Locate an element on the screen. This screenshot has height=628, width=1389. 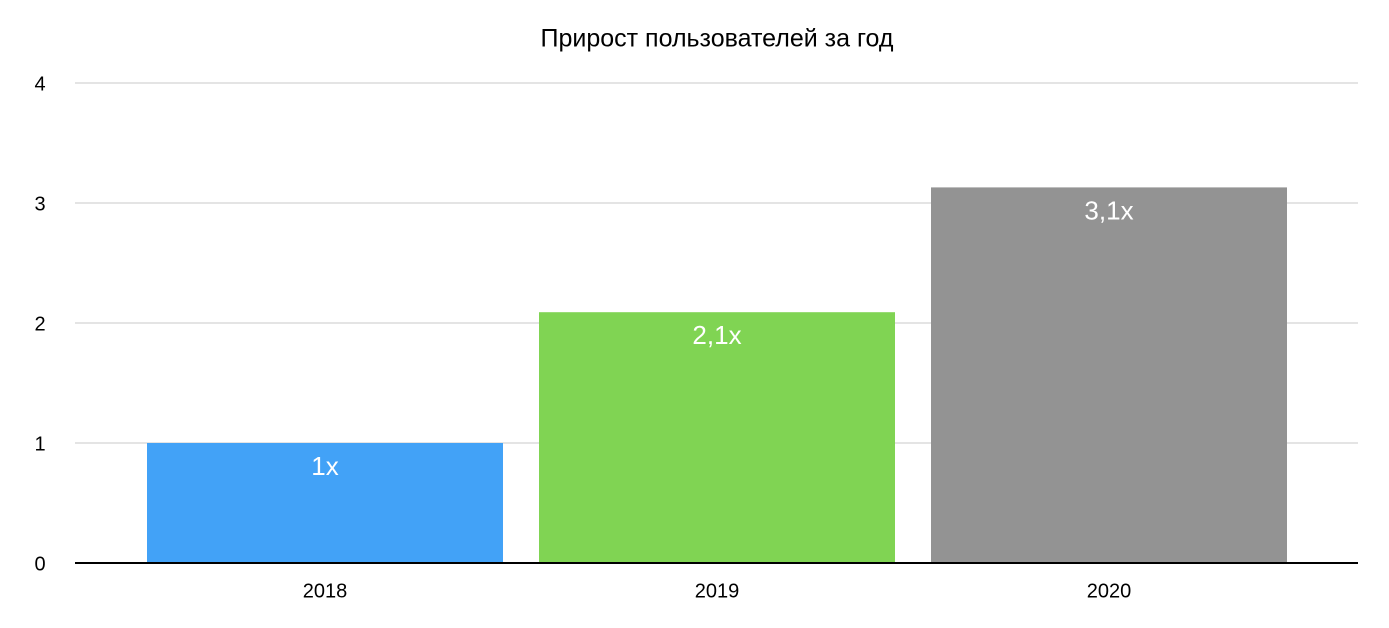
y-tick-label: 0 is located at coordinates (39, 564).